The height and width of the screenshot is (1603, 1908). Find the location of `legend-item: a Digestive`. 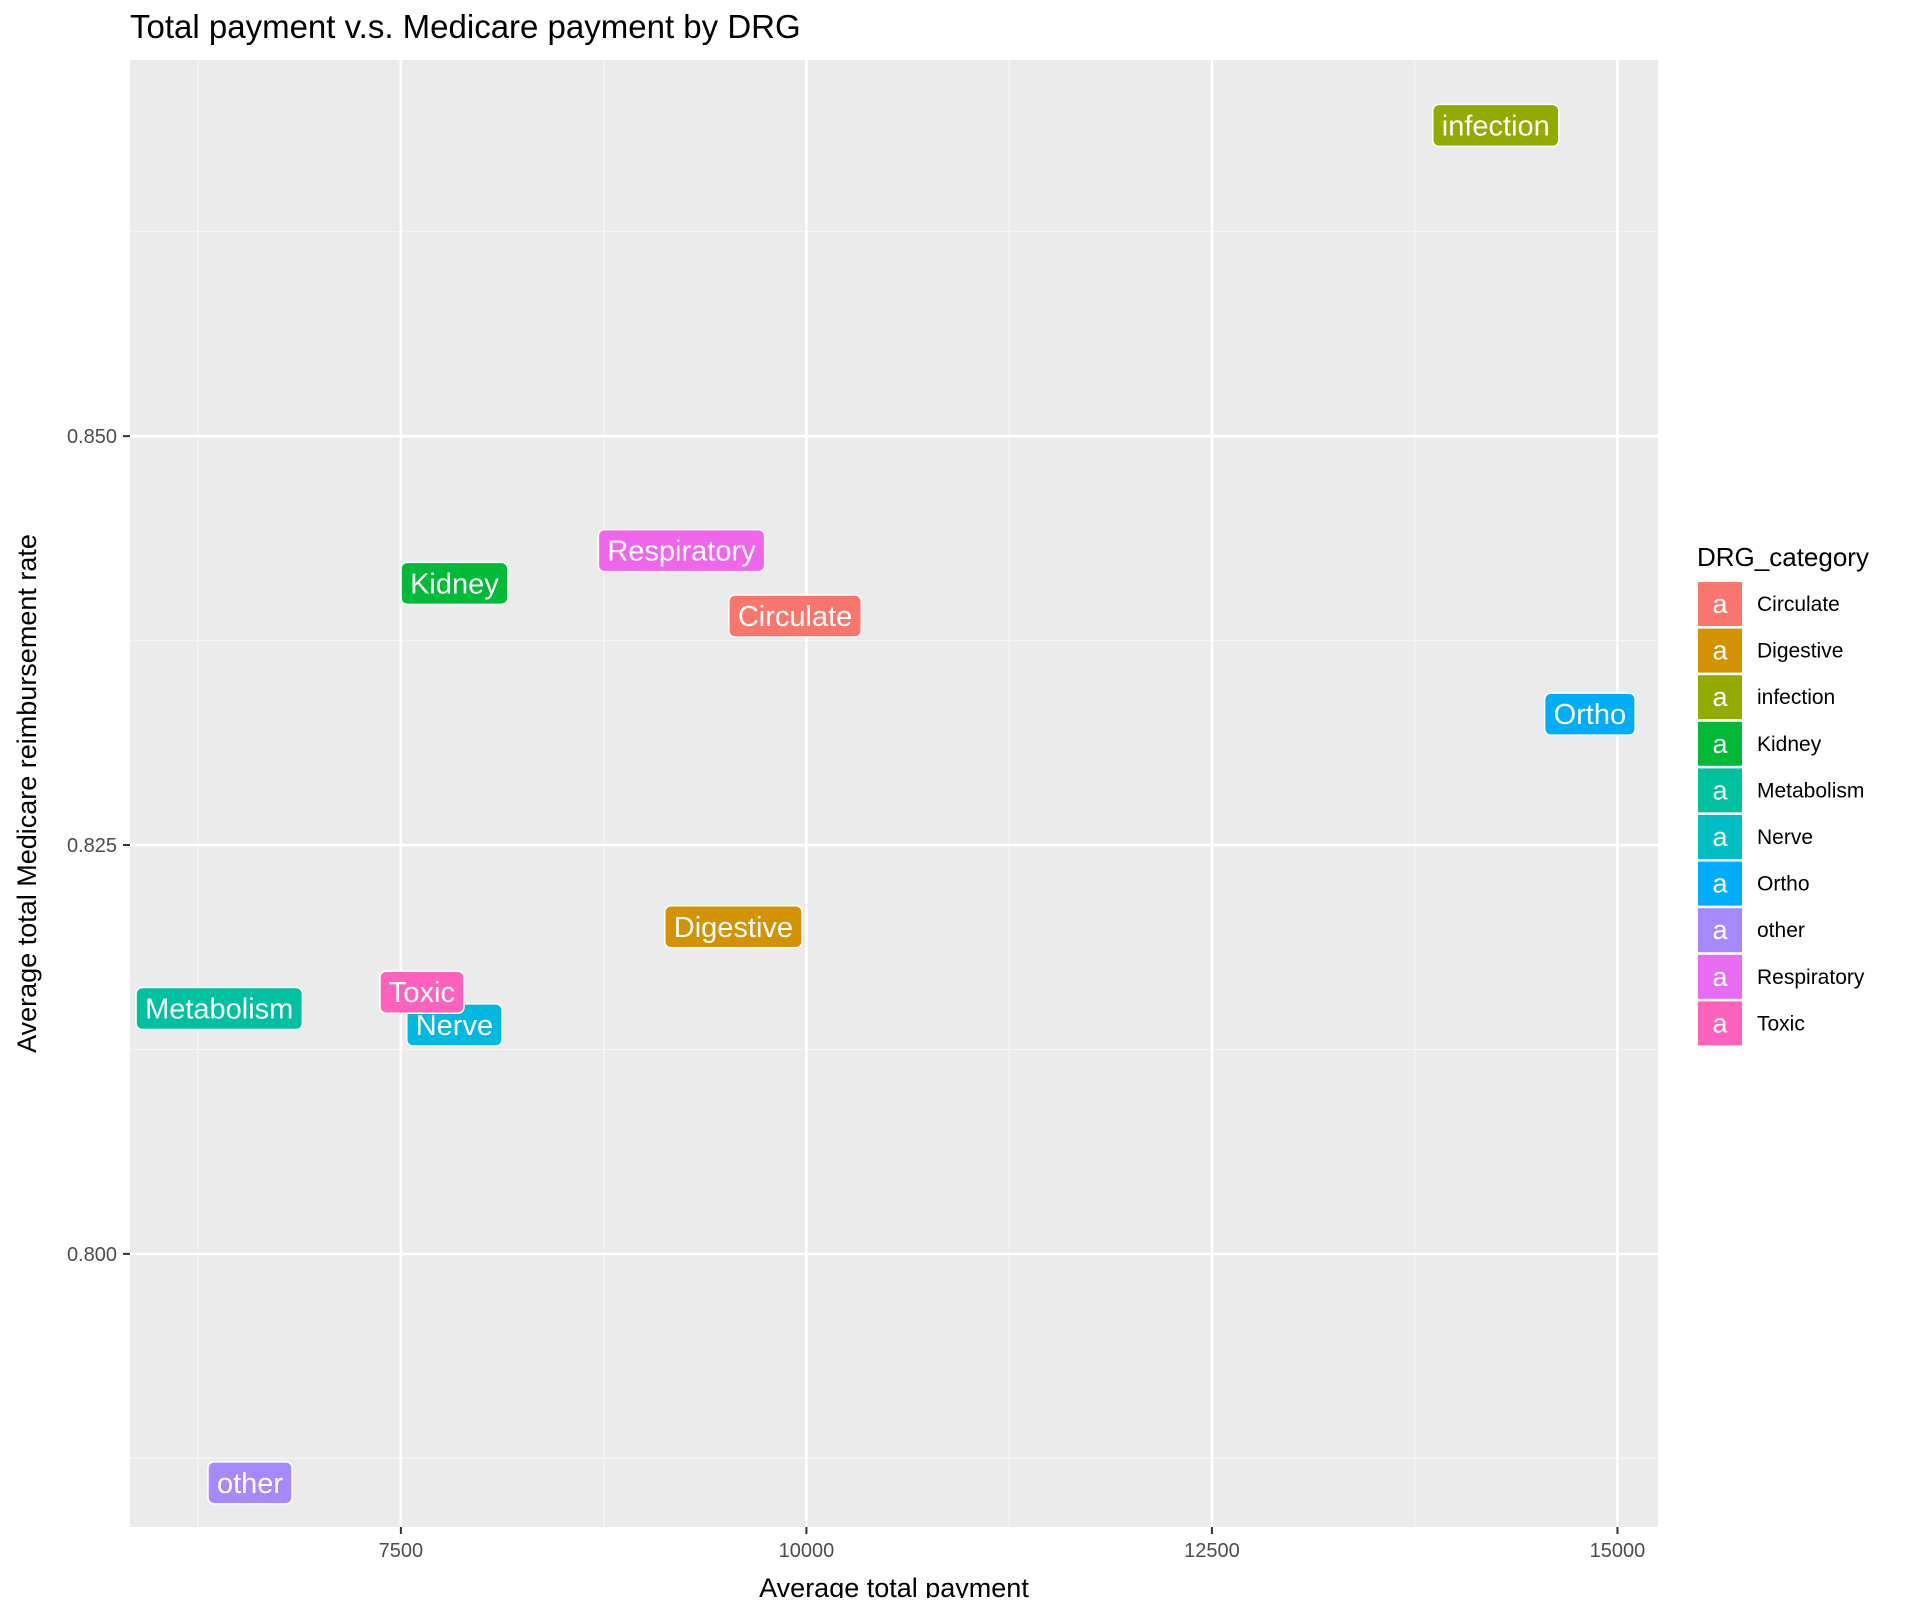

legend-item: a Digestive is located at coordinates (1769, 650).